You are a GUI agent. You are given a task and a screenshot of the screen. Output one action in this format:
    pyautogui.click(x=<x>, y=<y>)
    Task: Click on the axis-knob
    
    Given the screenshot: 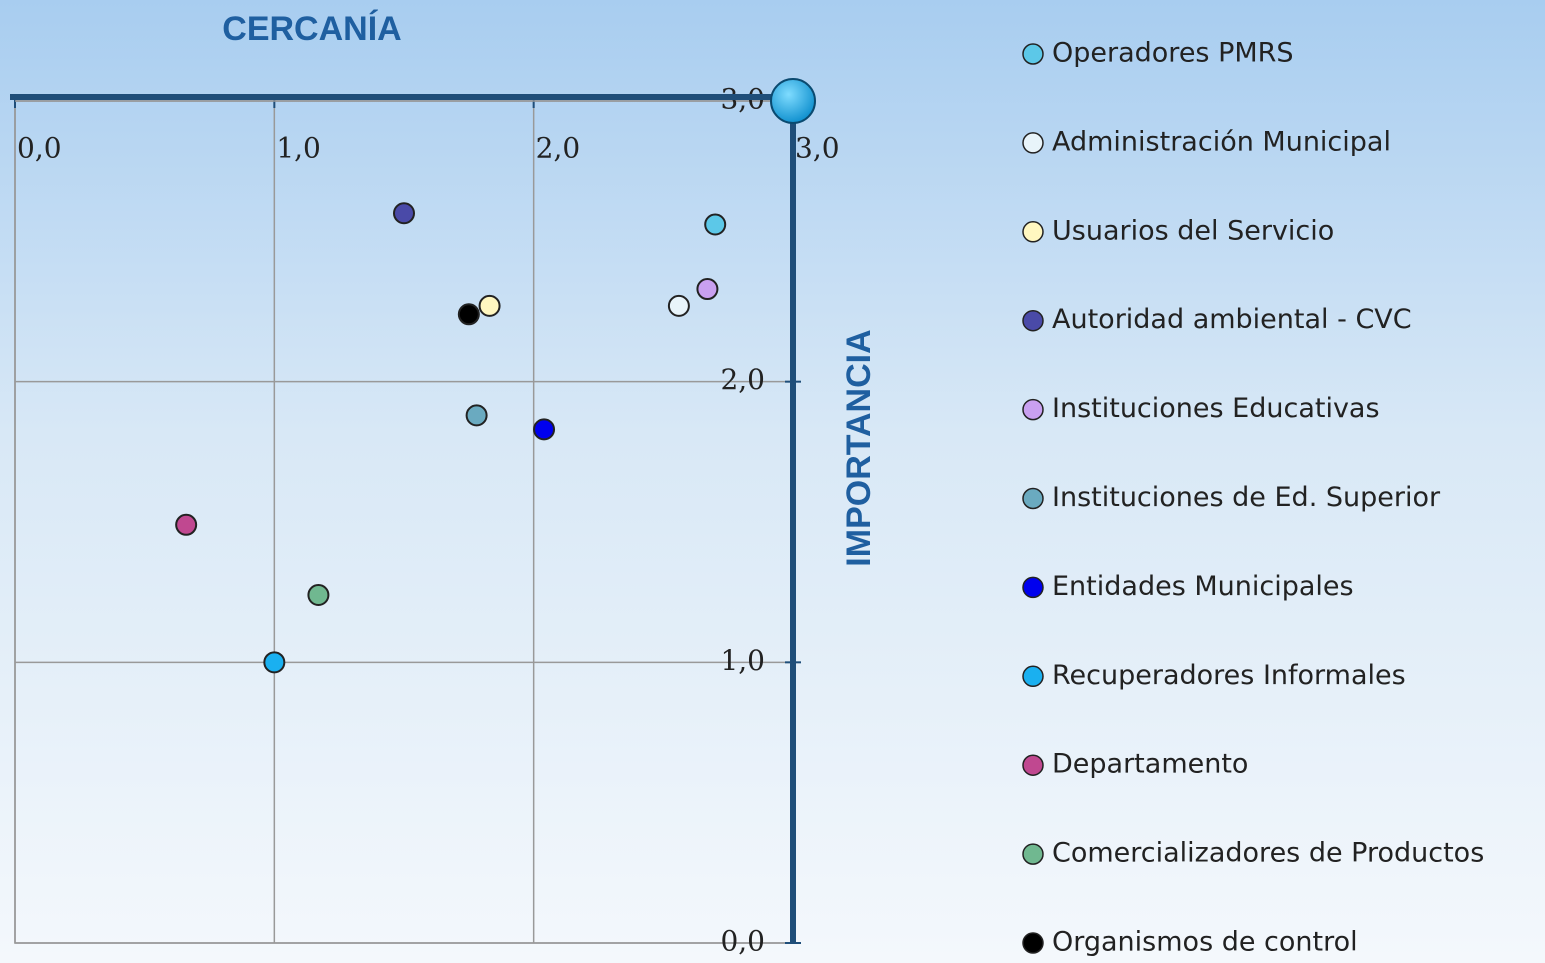 What is the action you would take?
    pyautogui.click(x=793, y=101)
    